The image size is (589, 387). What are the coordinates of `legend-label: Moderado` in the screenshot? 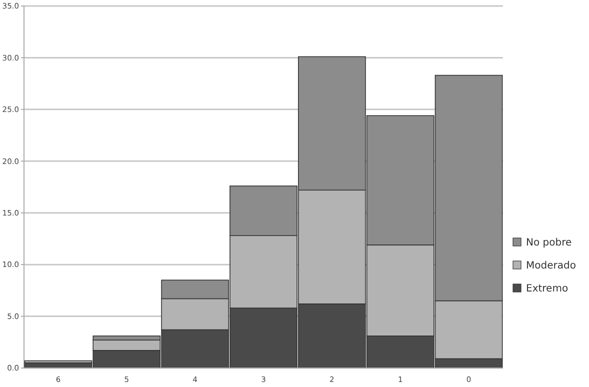 It's located at (551, 266).